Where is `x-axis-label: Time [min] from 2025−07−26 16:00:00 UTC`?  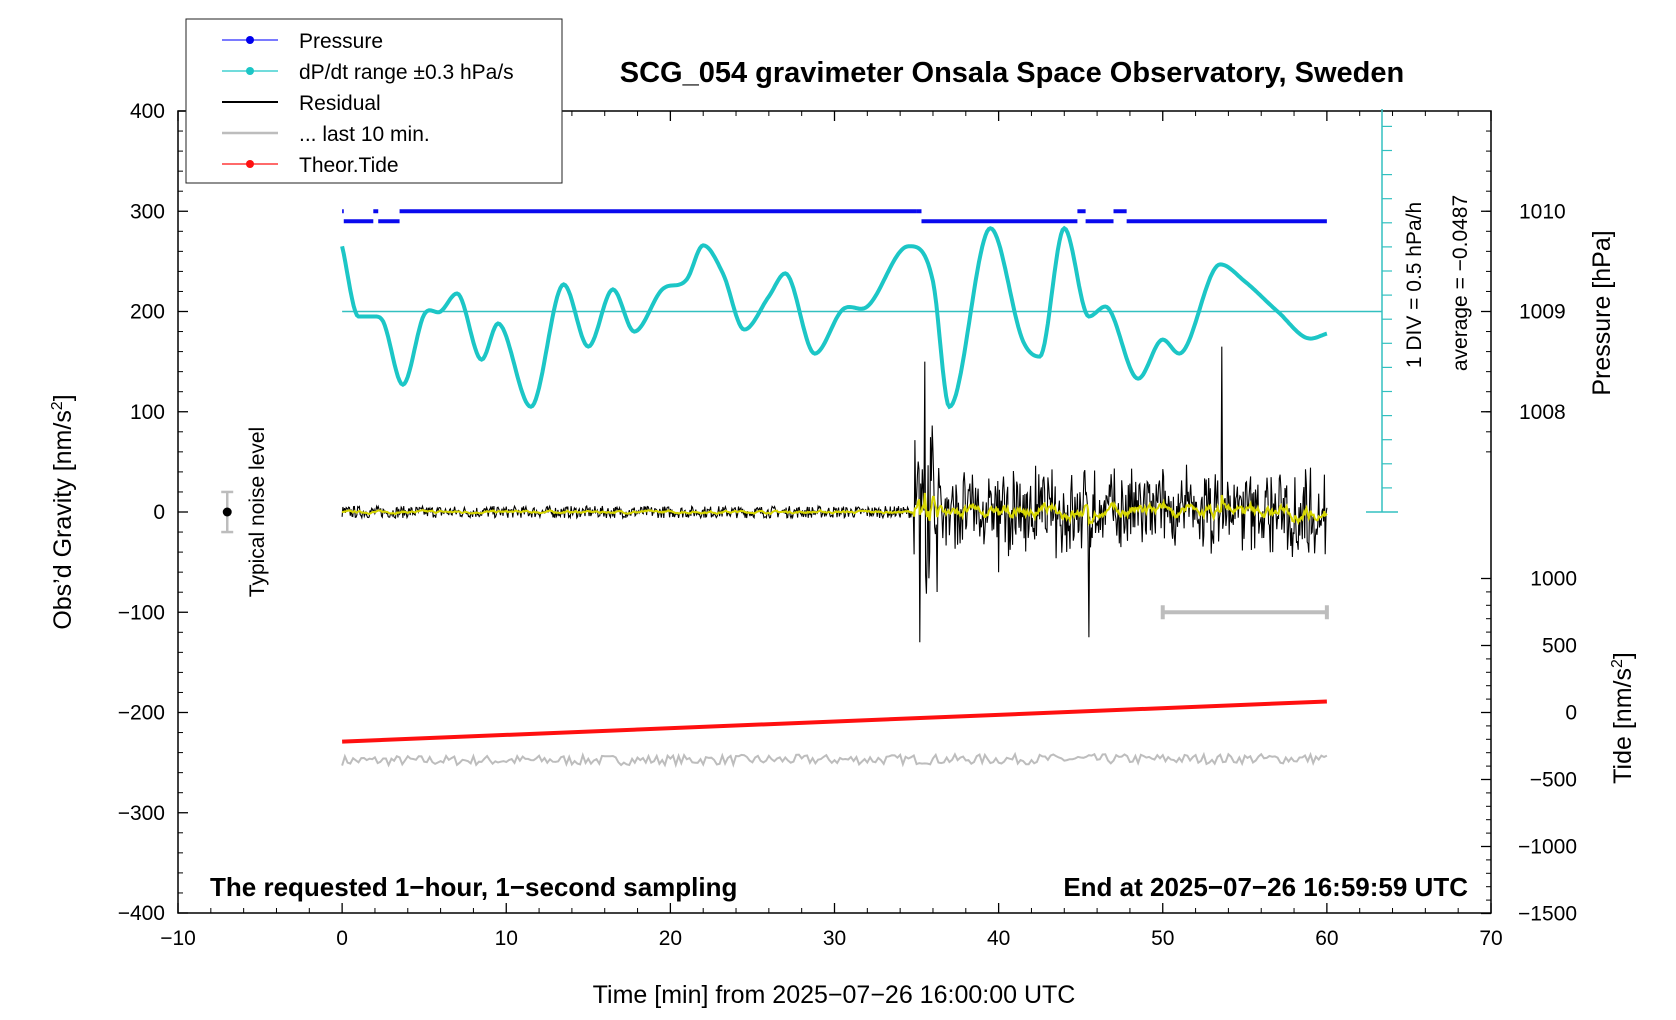
x-axis-label: Time [min] from 2025−07−26 16:00:00 UTC is located at coordinates (834, 995).